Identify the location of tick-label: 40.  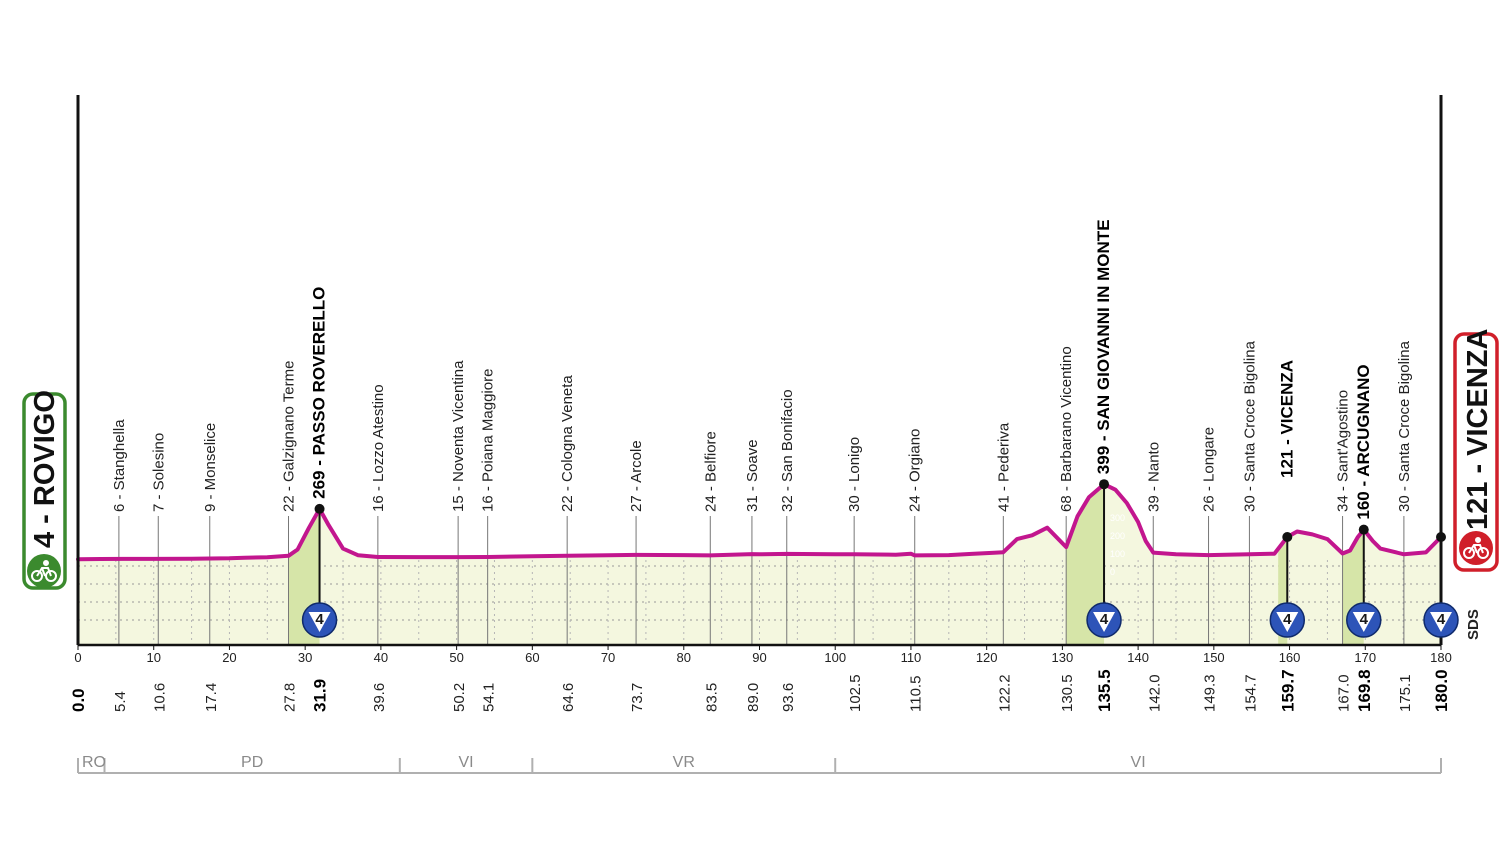
(381, 657).